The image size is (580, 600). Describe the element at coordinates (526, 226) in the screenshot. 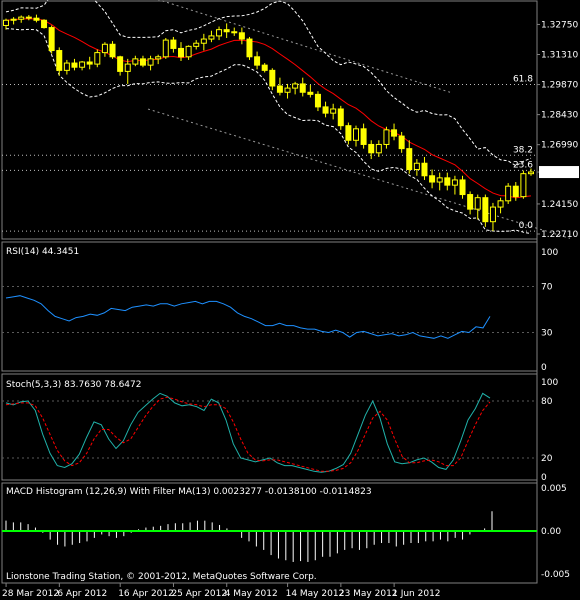

I see `fib-label-0.0: 0.0` at that location.